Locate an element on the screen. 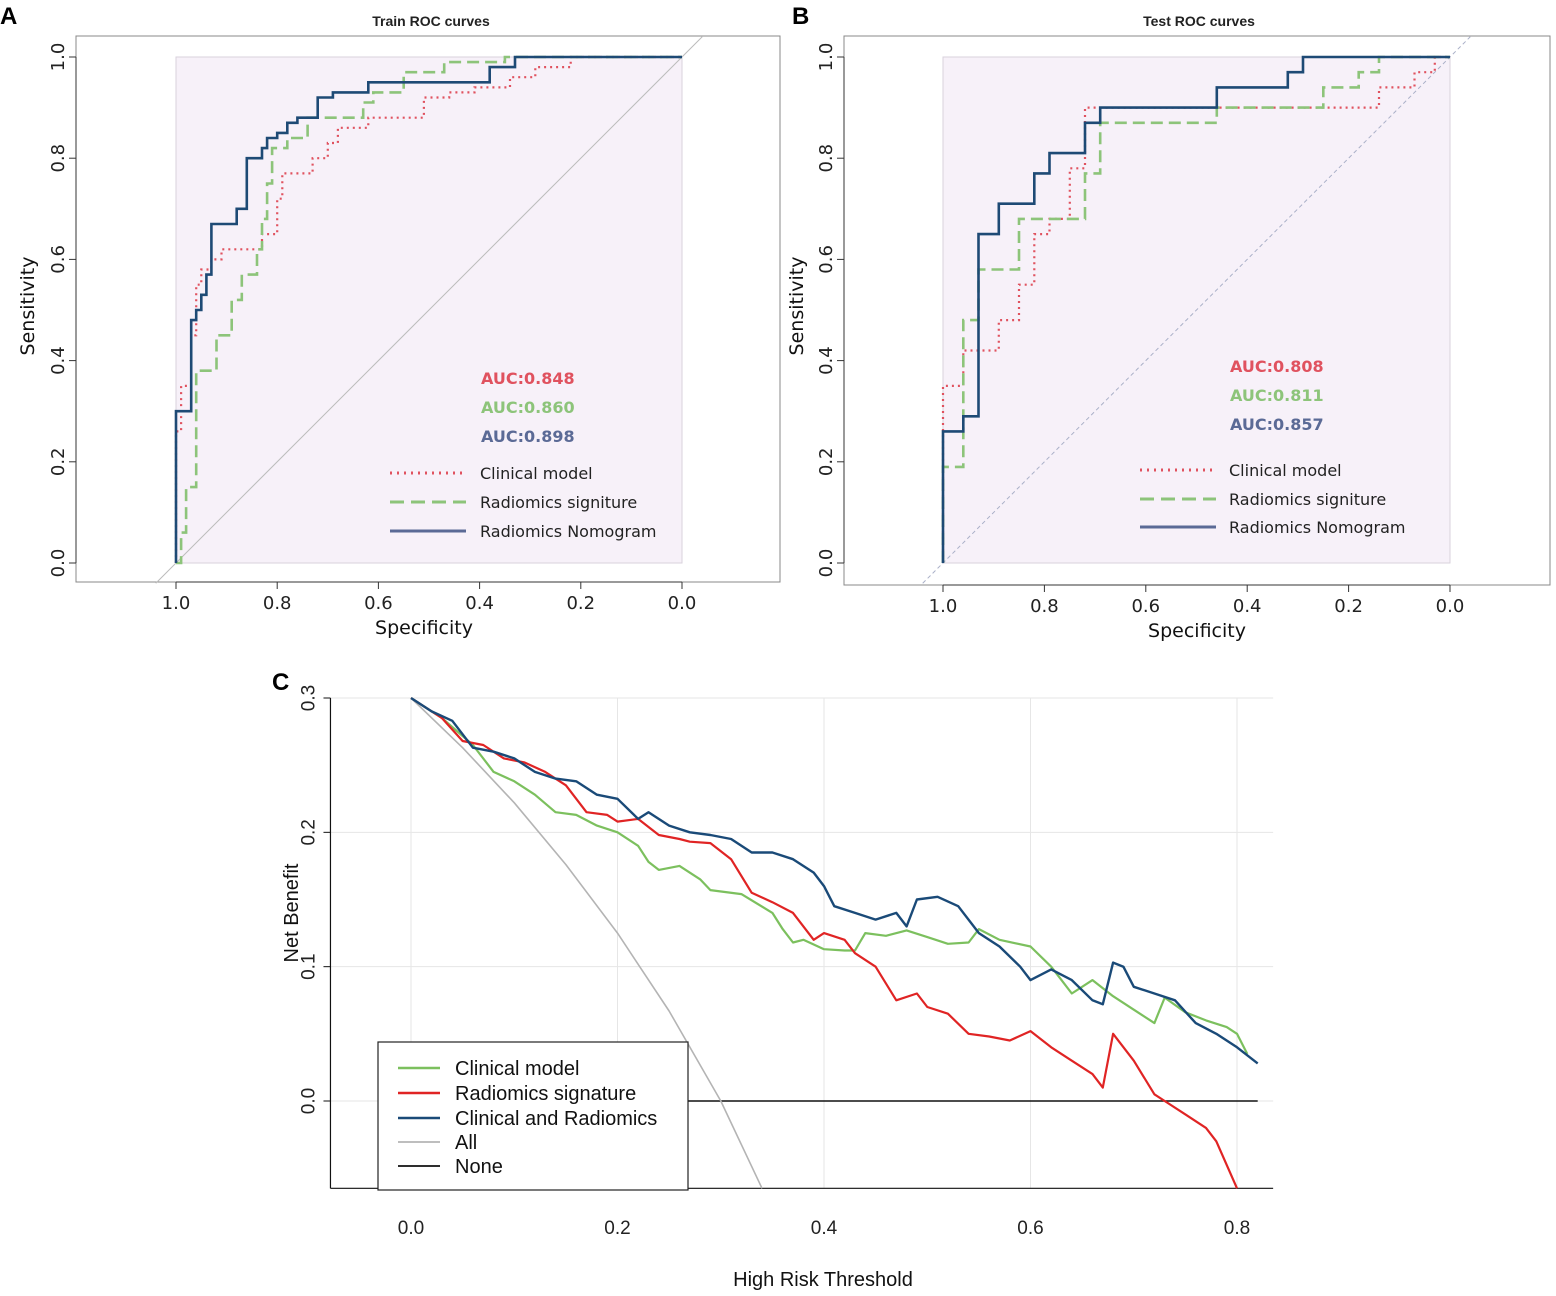 The width and height of the screenshot is (1556, 1296). y-axis-label: Net Benefit is located at coordinates (292, 912).